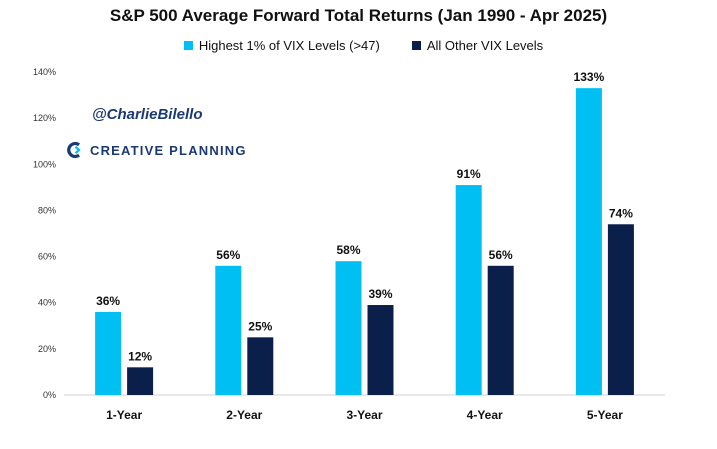  Describe the element at coordinates (140, 356) in the screenshot. I see `data-label: 12%` at that location.